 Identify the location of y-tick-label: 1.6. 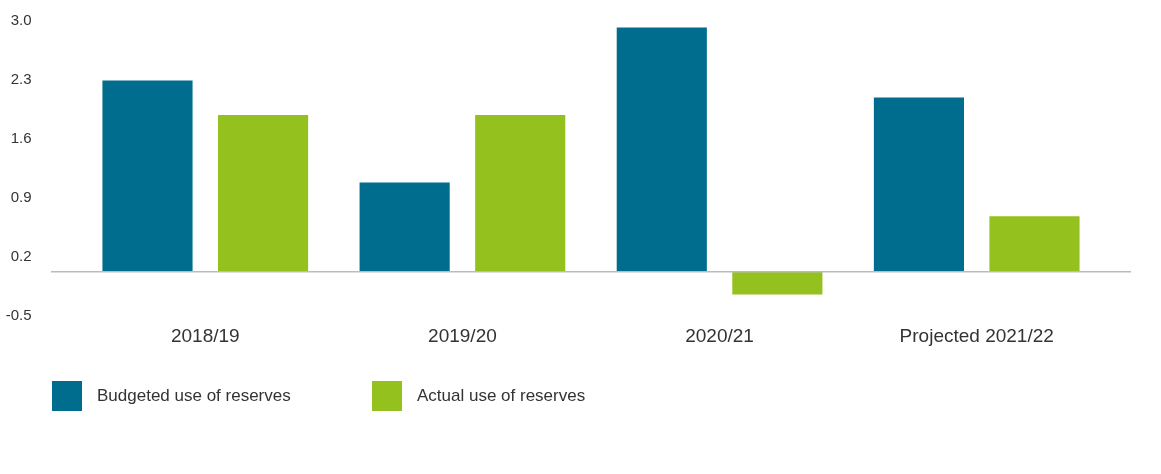
(21, 137).